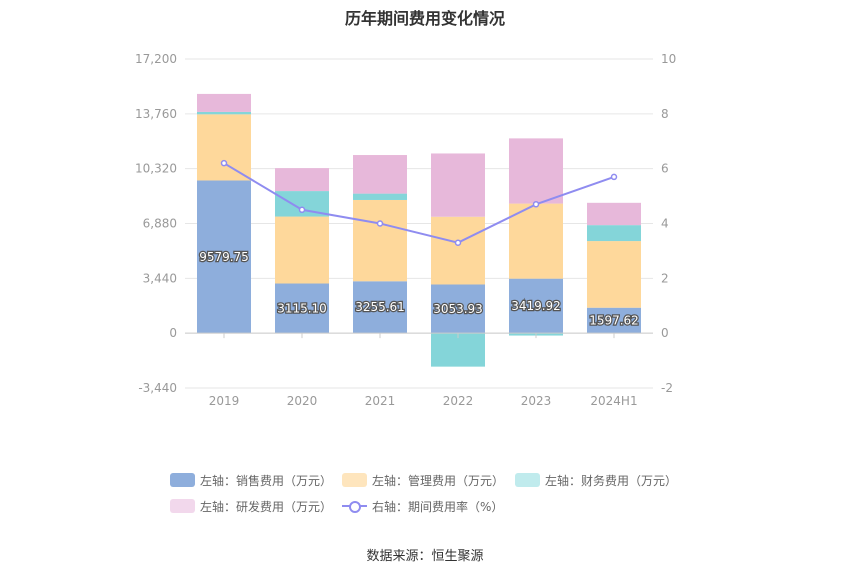  I want to click on y-right-tick-label: 6, so click(665, 169).